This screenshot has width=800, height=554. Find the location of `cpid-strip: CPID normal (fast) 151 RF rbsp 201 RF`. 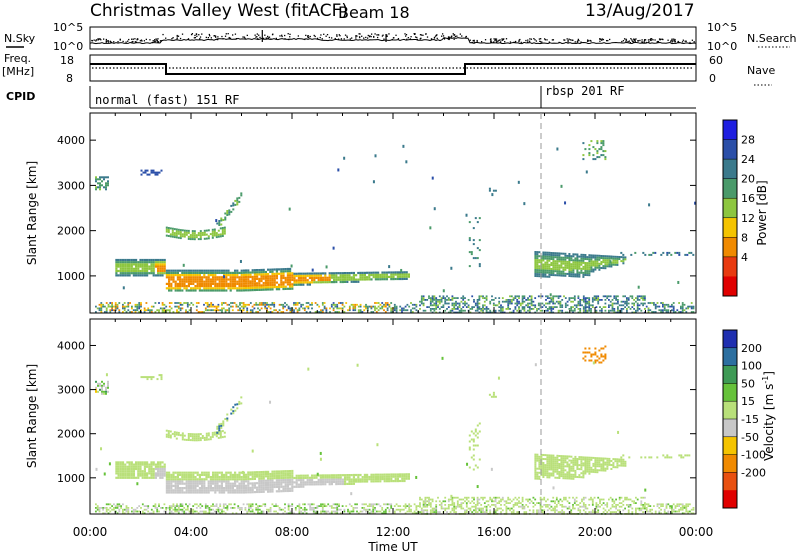

cpid-strip: CPID normal (fast) 151 RF rbsp 201 RF is located at coordinates (351, 96).